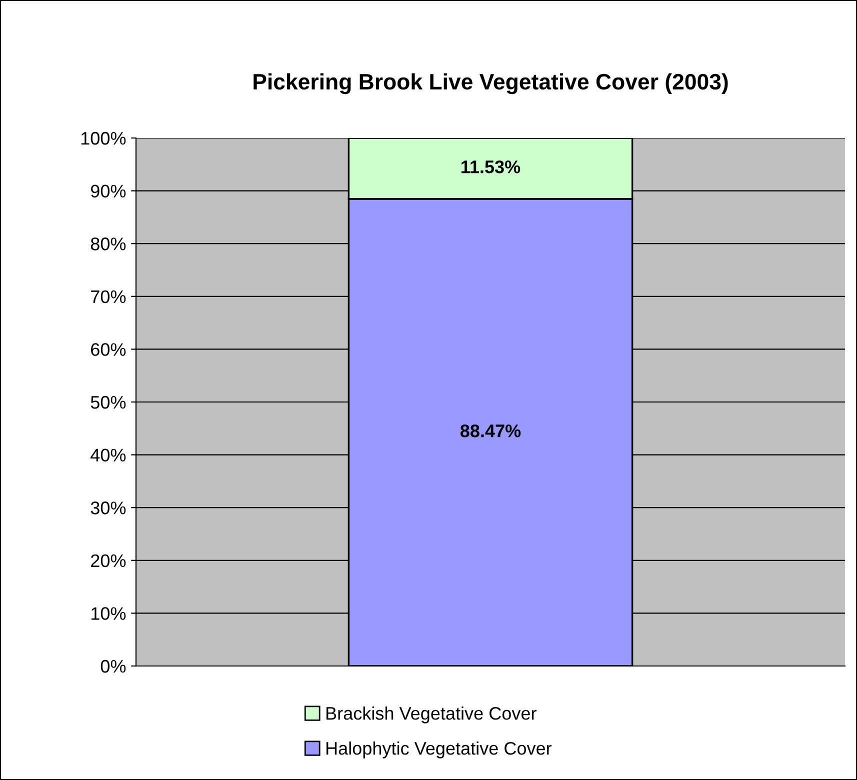  I want to click on legend-label: Brackish Vegetative Cover, so click(431, 715).